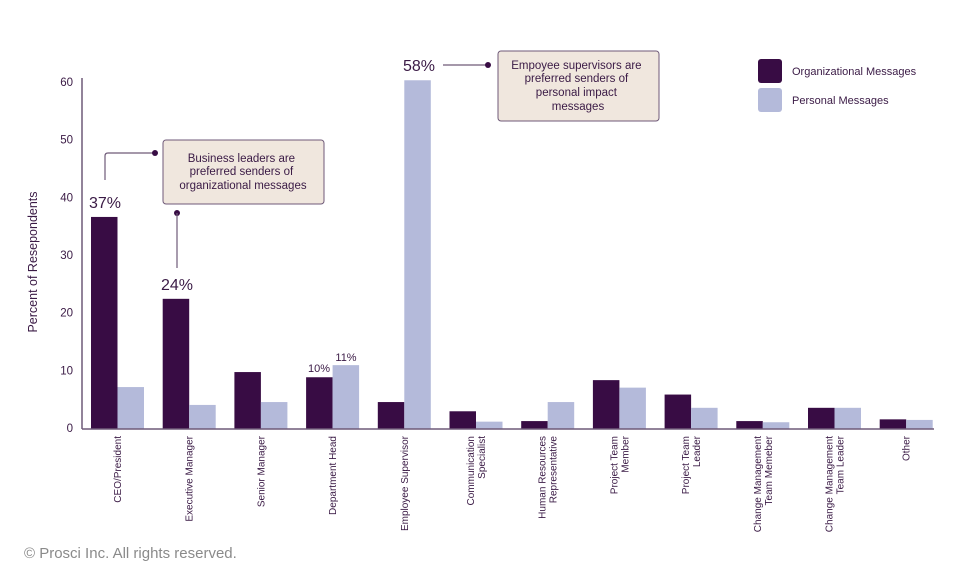 The height and width of the screenshot is (586, 959). I want to click on x-tick-label: Executive Manager, so click(190, 478).